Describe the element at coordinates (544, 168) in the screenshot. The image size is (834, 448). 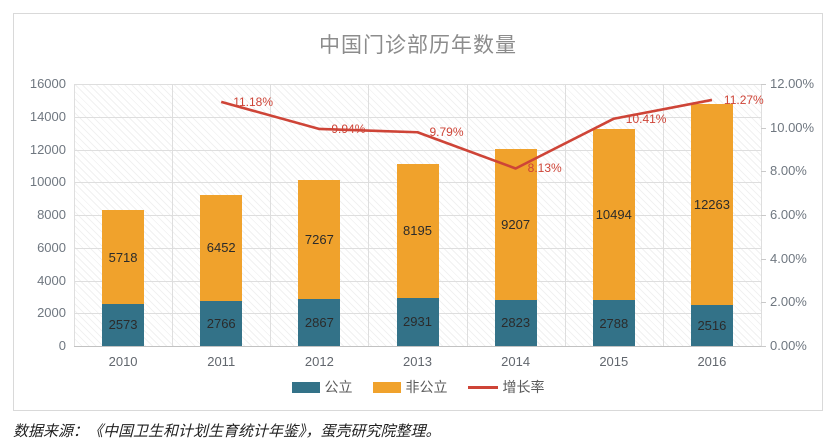
I see `growth-rate-point-label: 8.13%` at that location.